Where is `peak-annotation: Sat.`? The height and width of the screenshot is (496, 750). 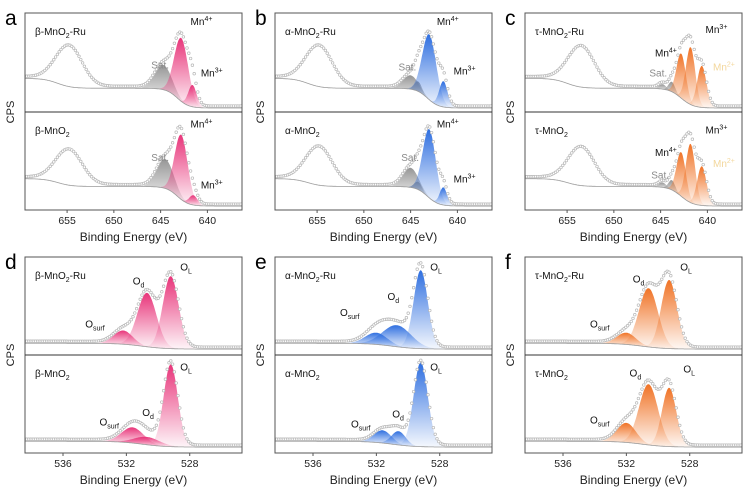 peak-annotation: Sat. is located at coordinates (160, 158).